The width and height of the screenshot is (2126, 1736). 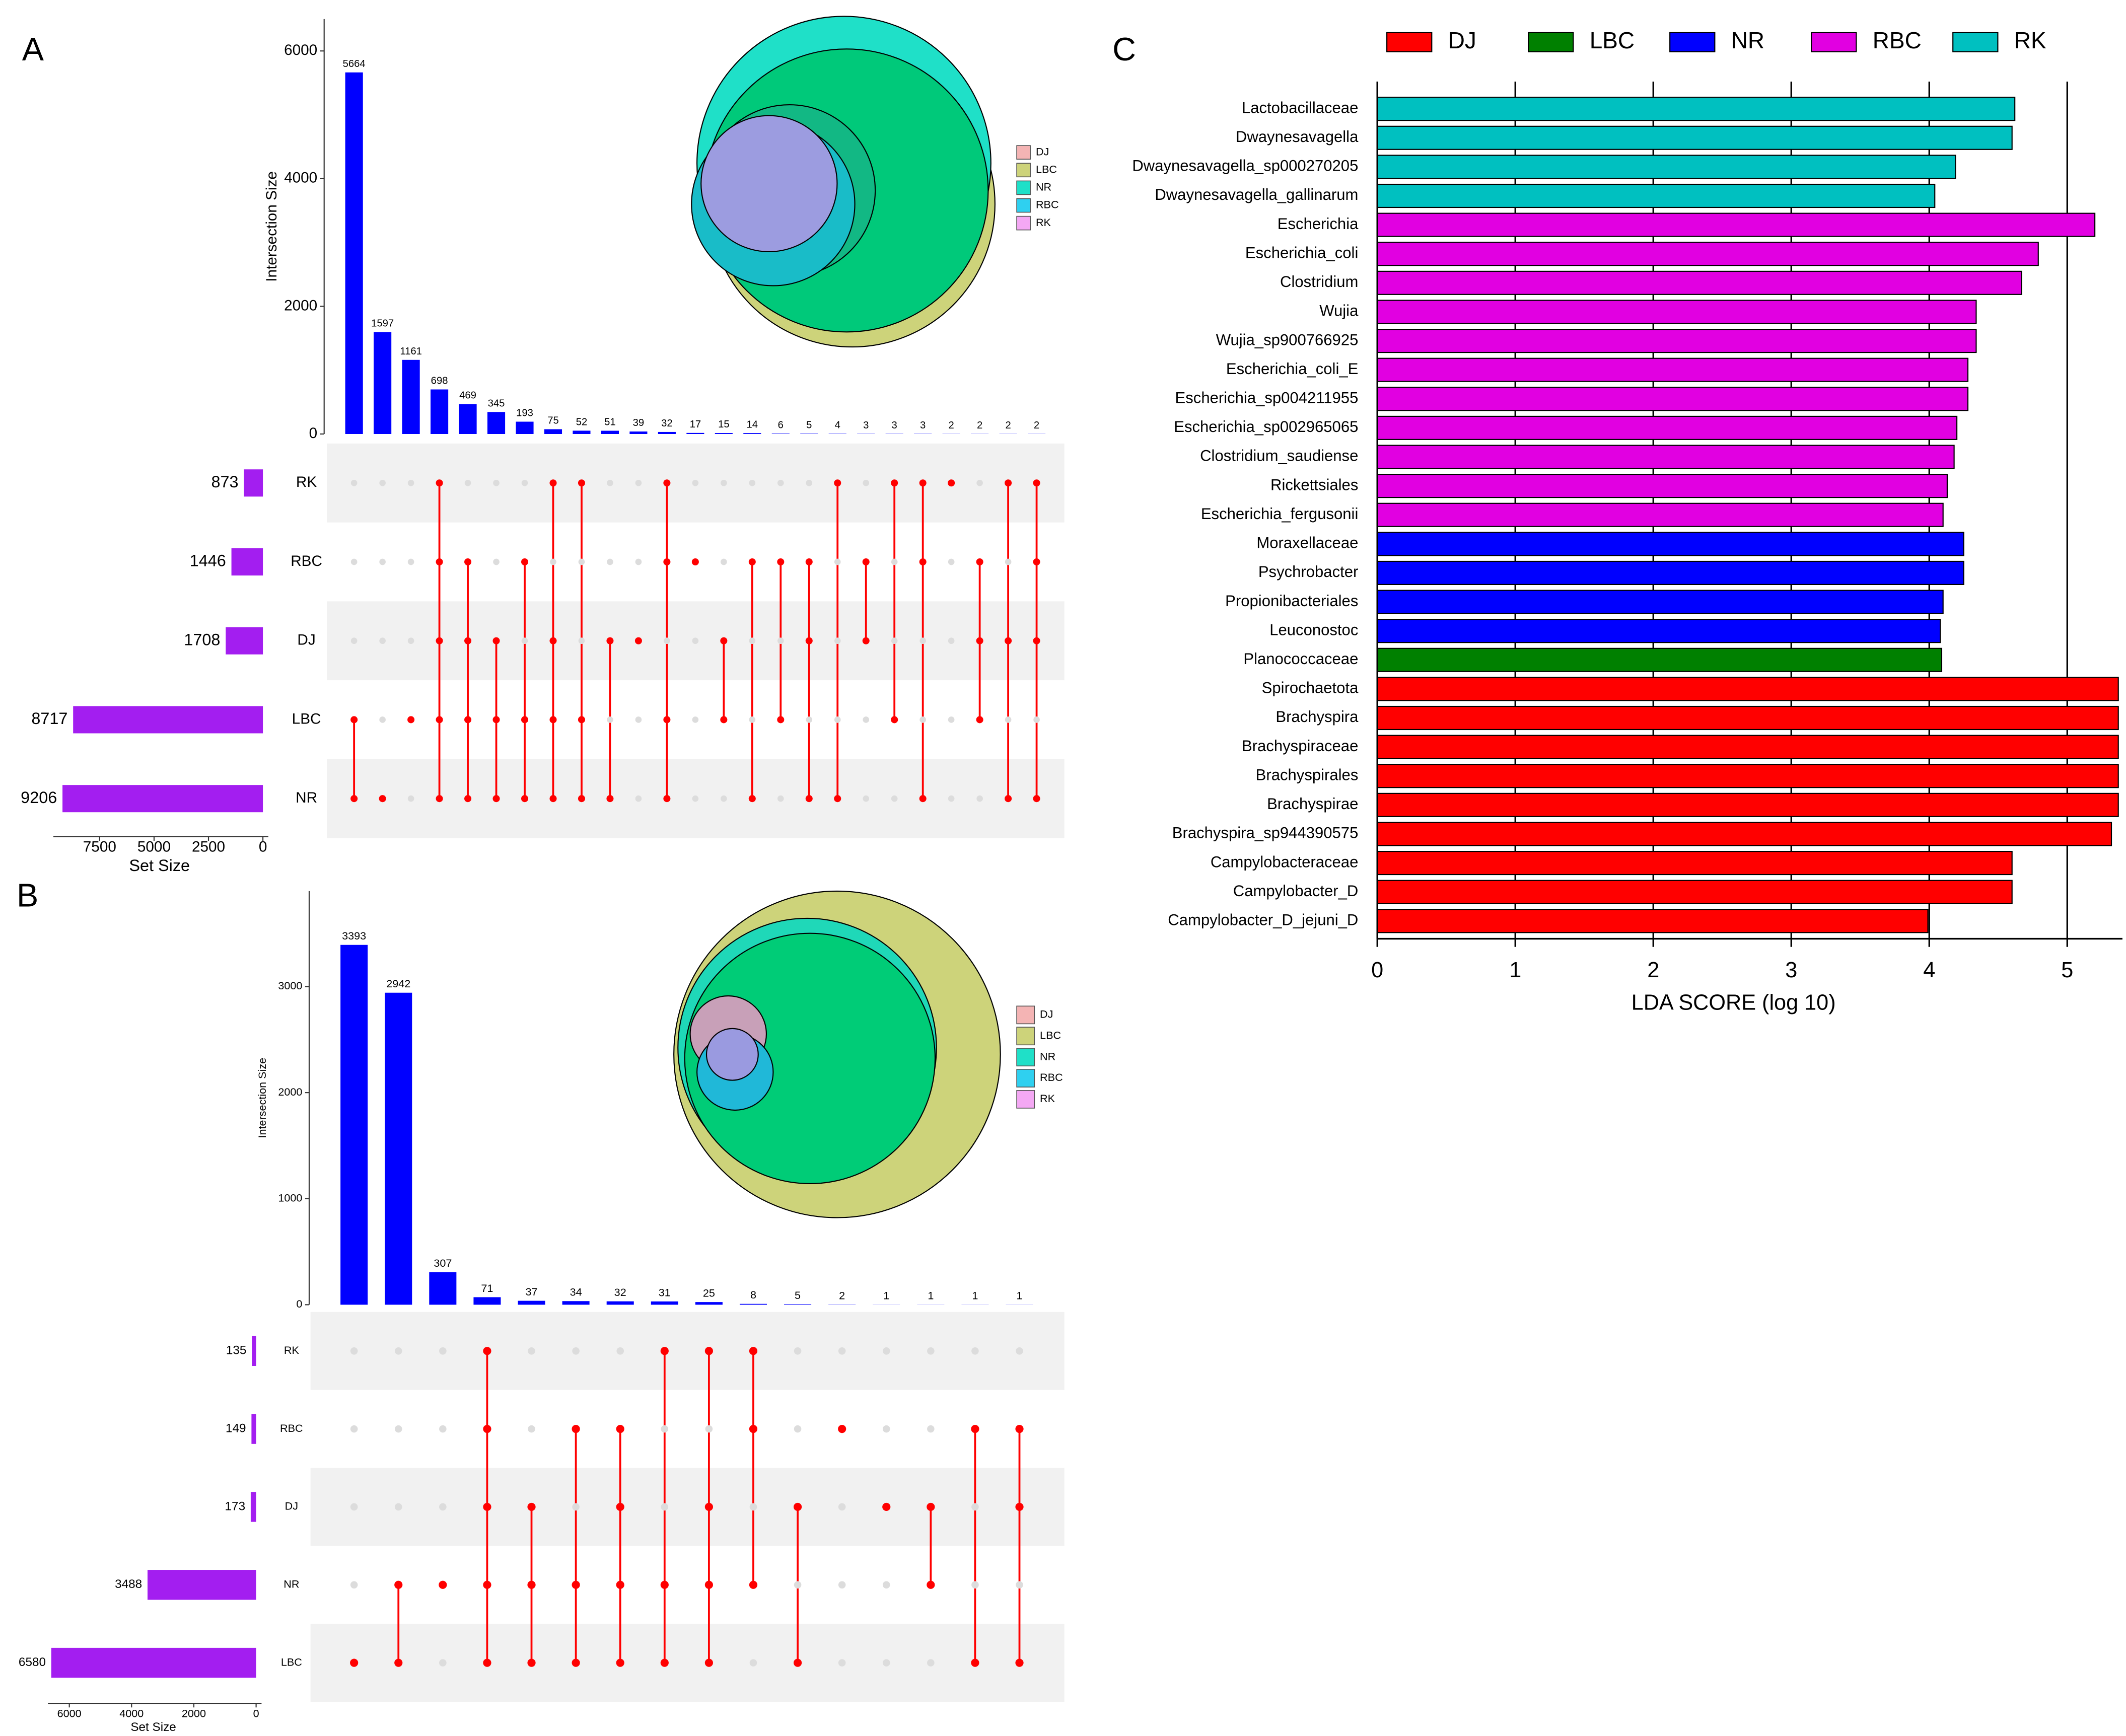 What do you see at coordinates (411, 351) in the screenshot?
I see `intersection-count: 1161` at bounding box center [411, 351].